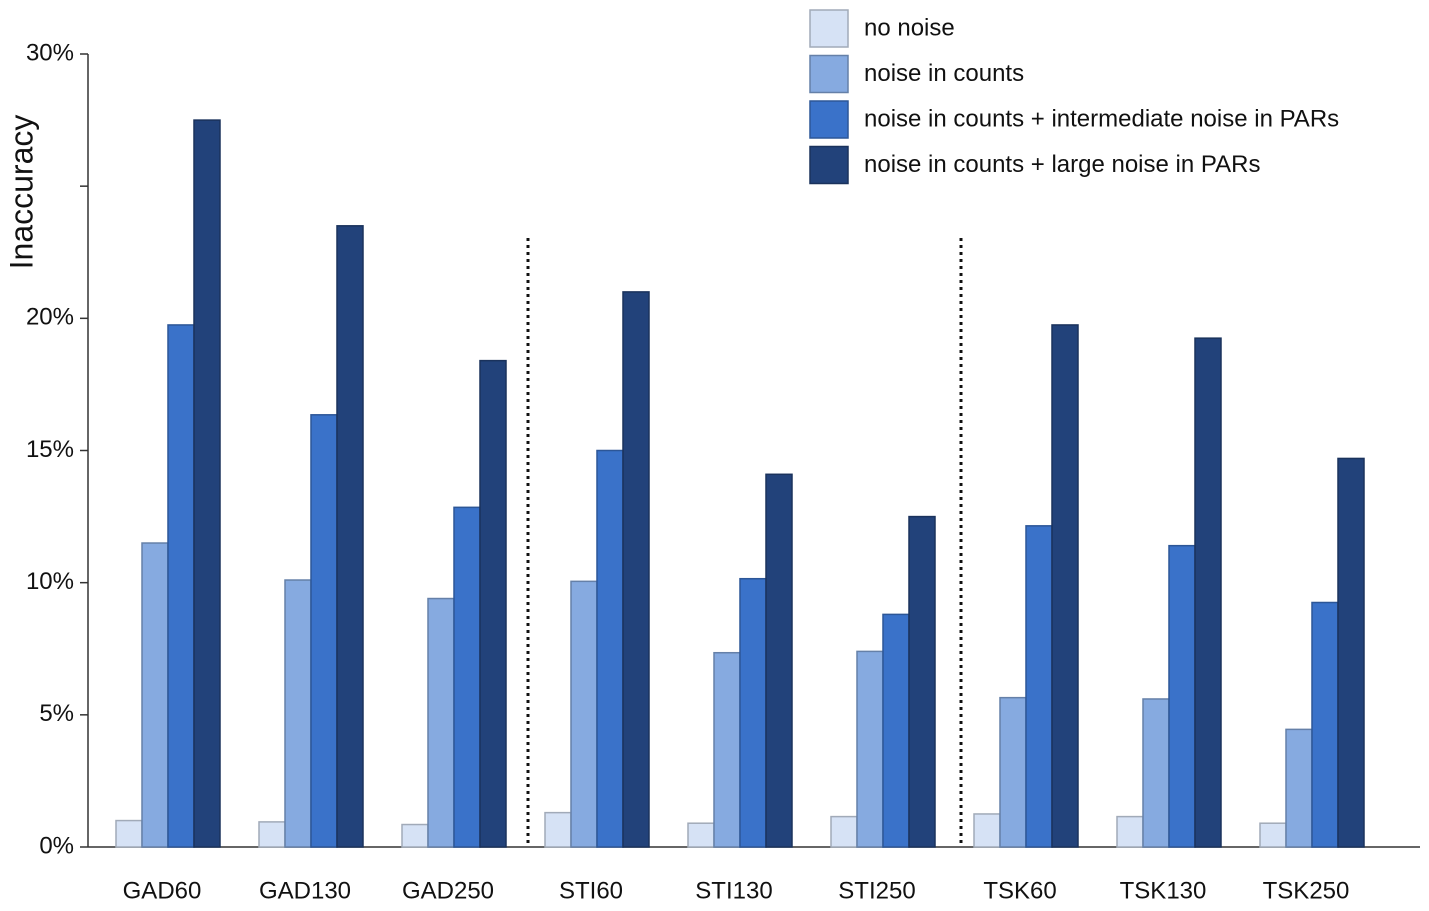 Image resolution: width=1429 pixels, height=911 pixels. What do you see at coordinates (21, 192) in the screenshot?
I see `y-axis-label: Inaccuracy` at bounding box center [21, 192].